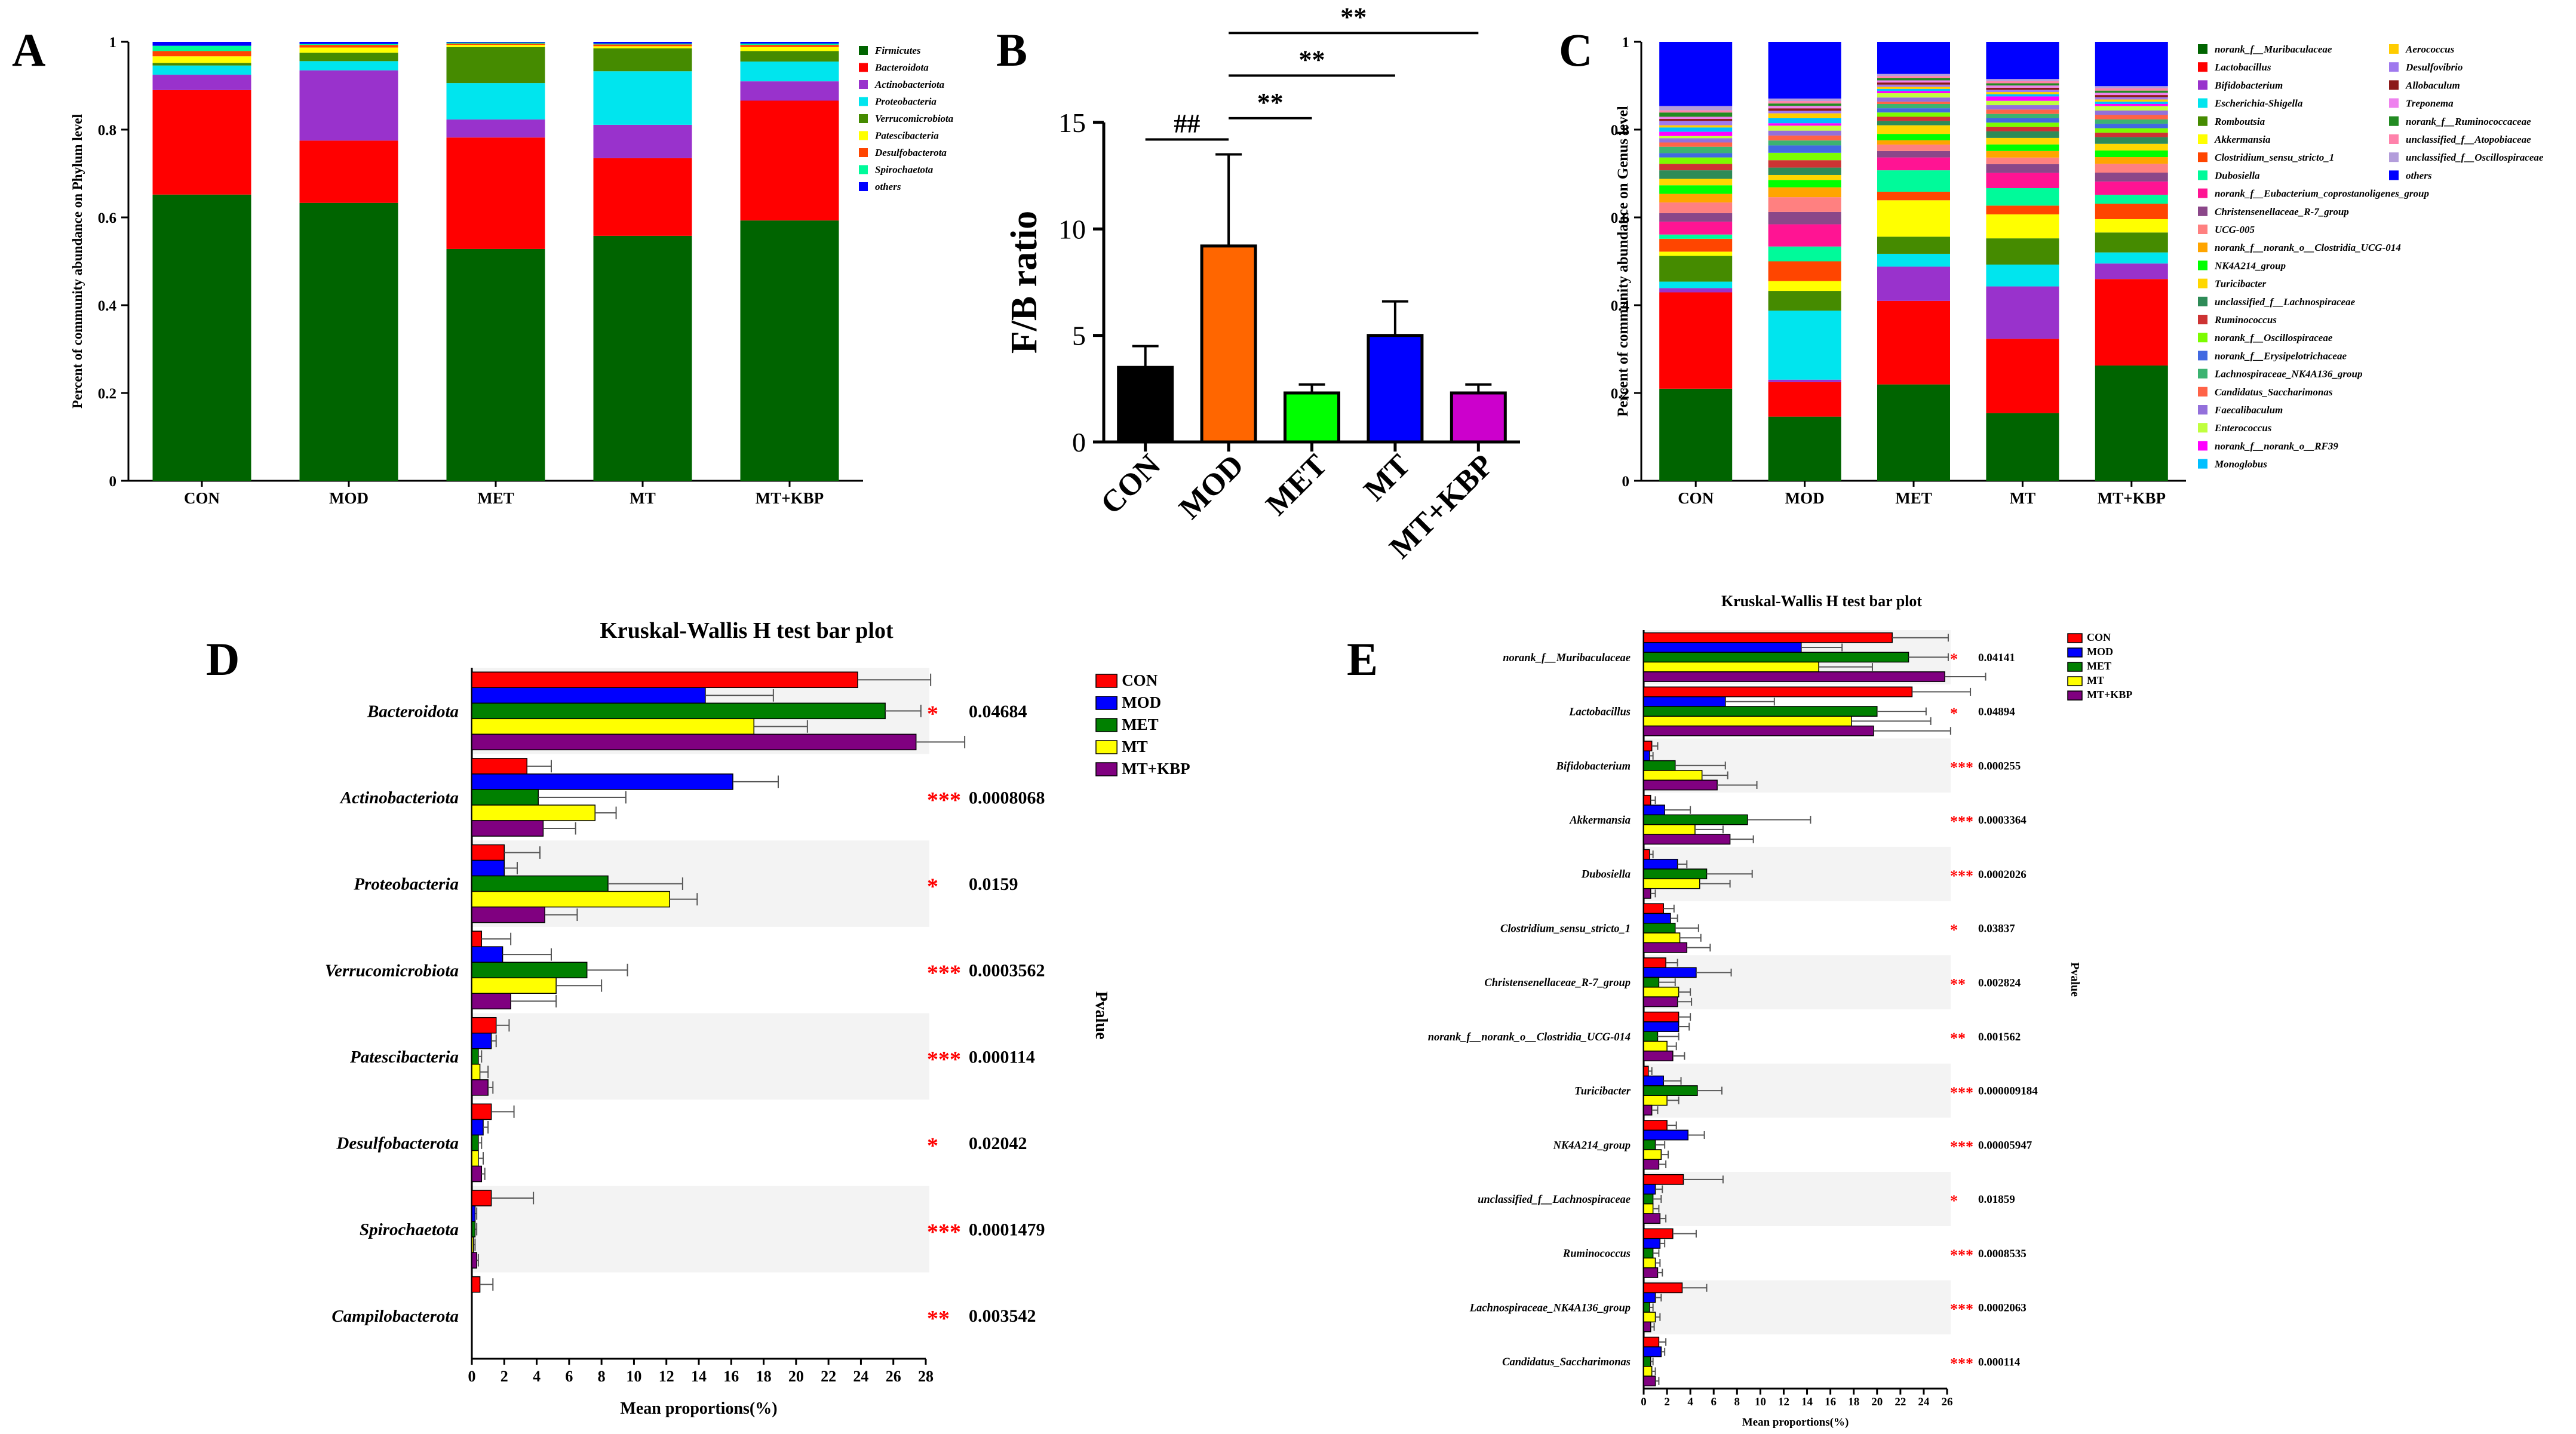 This screenshot has width=2576, height=1434. Describe the element at coordinates (790, 498) in the screenshot. I see `x-tick-label-mt-kbp: MT+KBP` at that location.